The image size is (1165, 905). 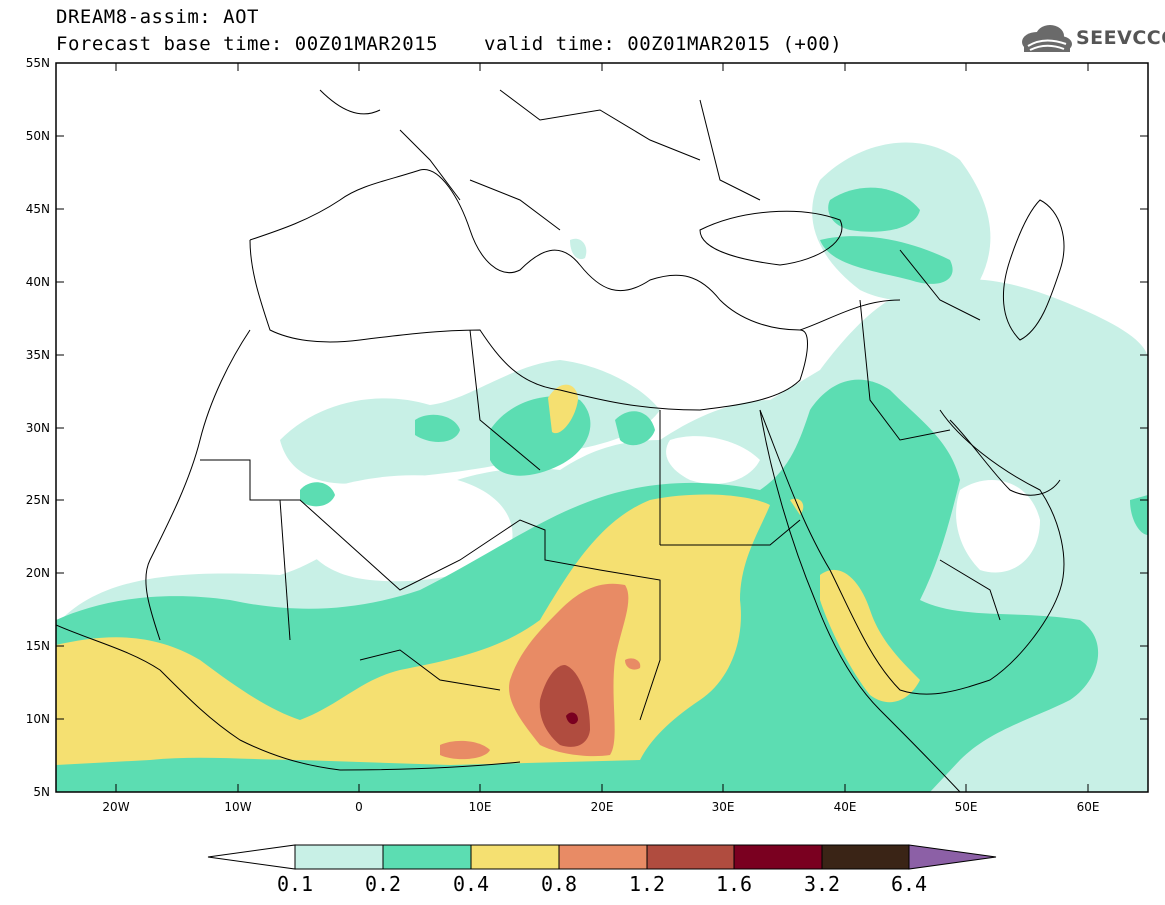 I want to click on aot-clear-areas, so click(x=548, y=509).